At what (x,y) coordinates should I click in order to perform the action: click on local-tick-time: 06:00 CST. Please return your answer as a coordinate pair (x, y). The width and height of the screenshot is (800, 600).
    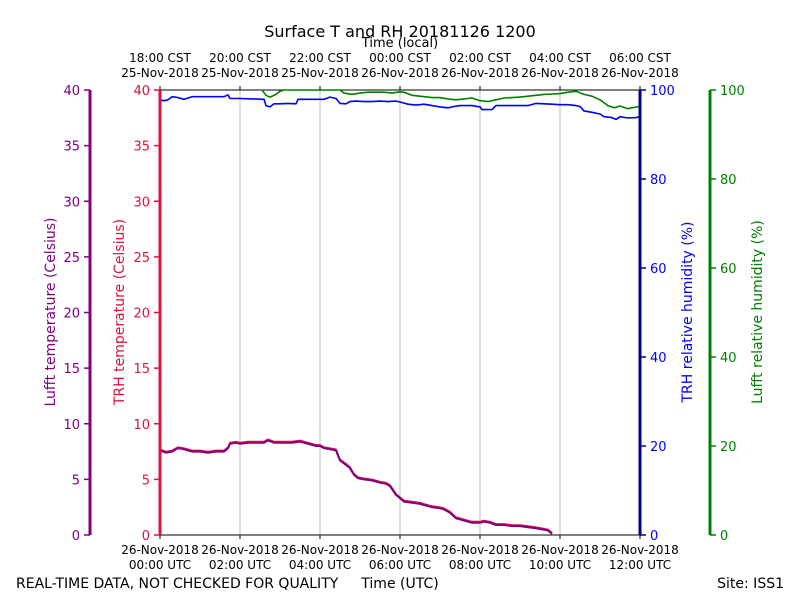
    Looking at the image, I should click on (640, 58).